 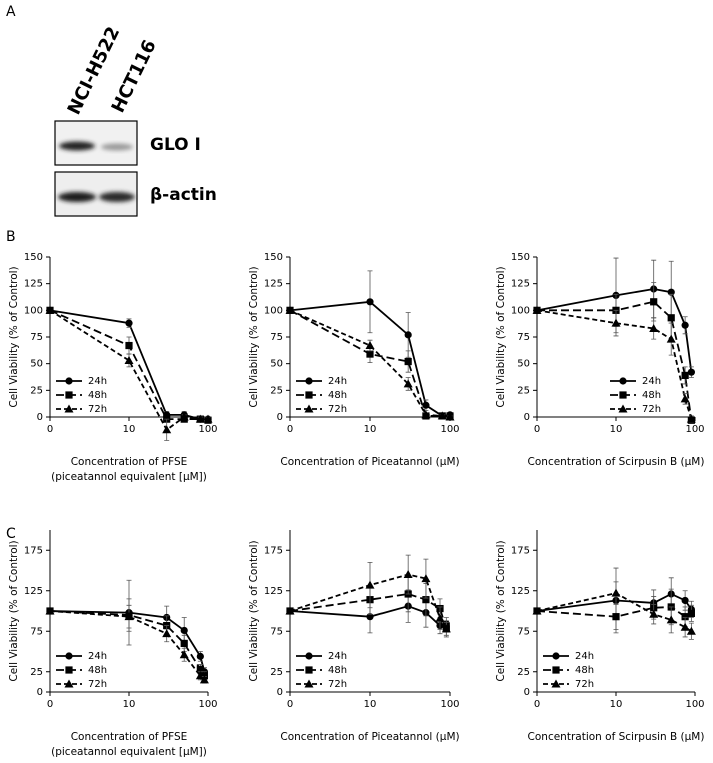 I want to click on legend-label: 24h, so click(x=584, y=656).